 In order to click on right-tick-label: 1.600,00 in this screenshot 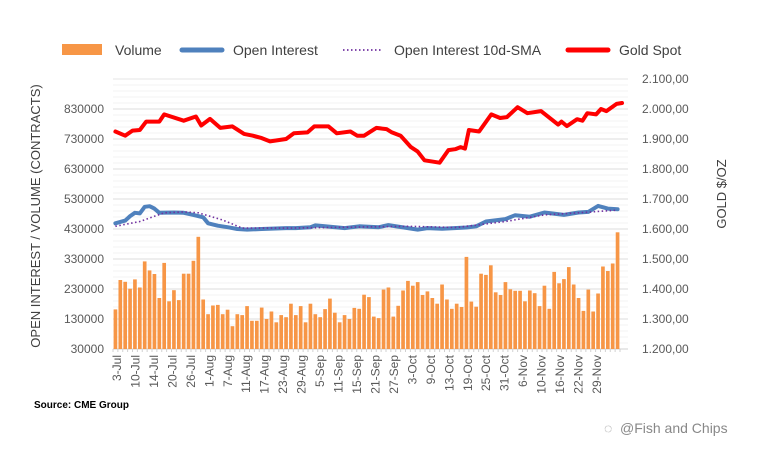, I will do `click(665, 229)`.